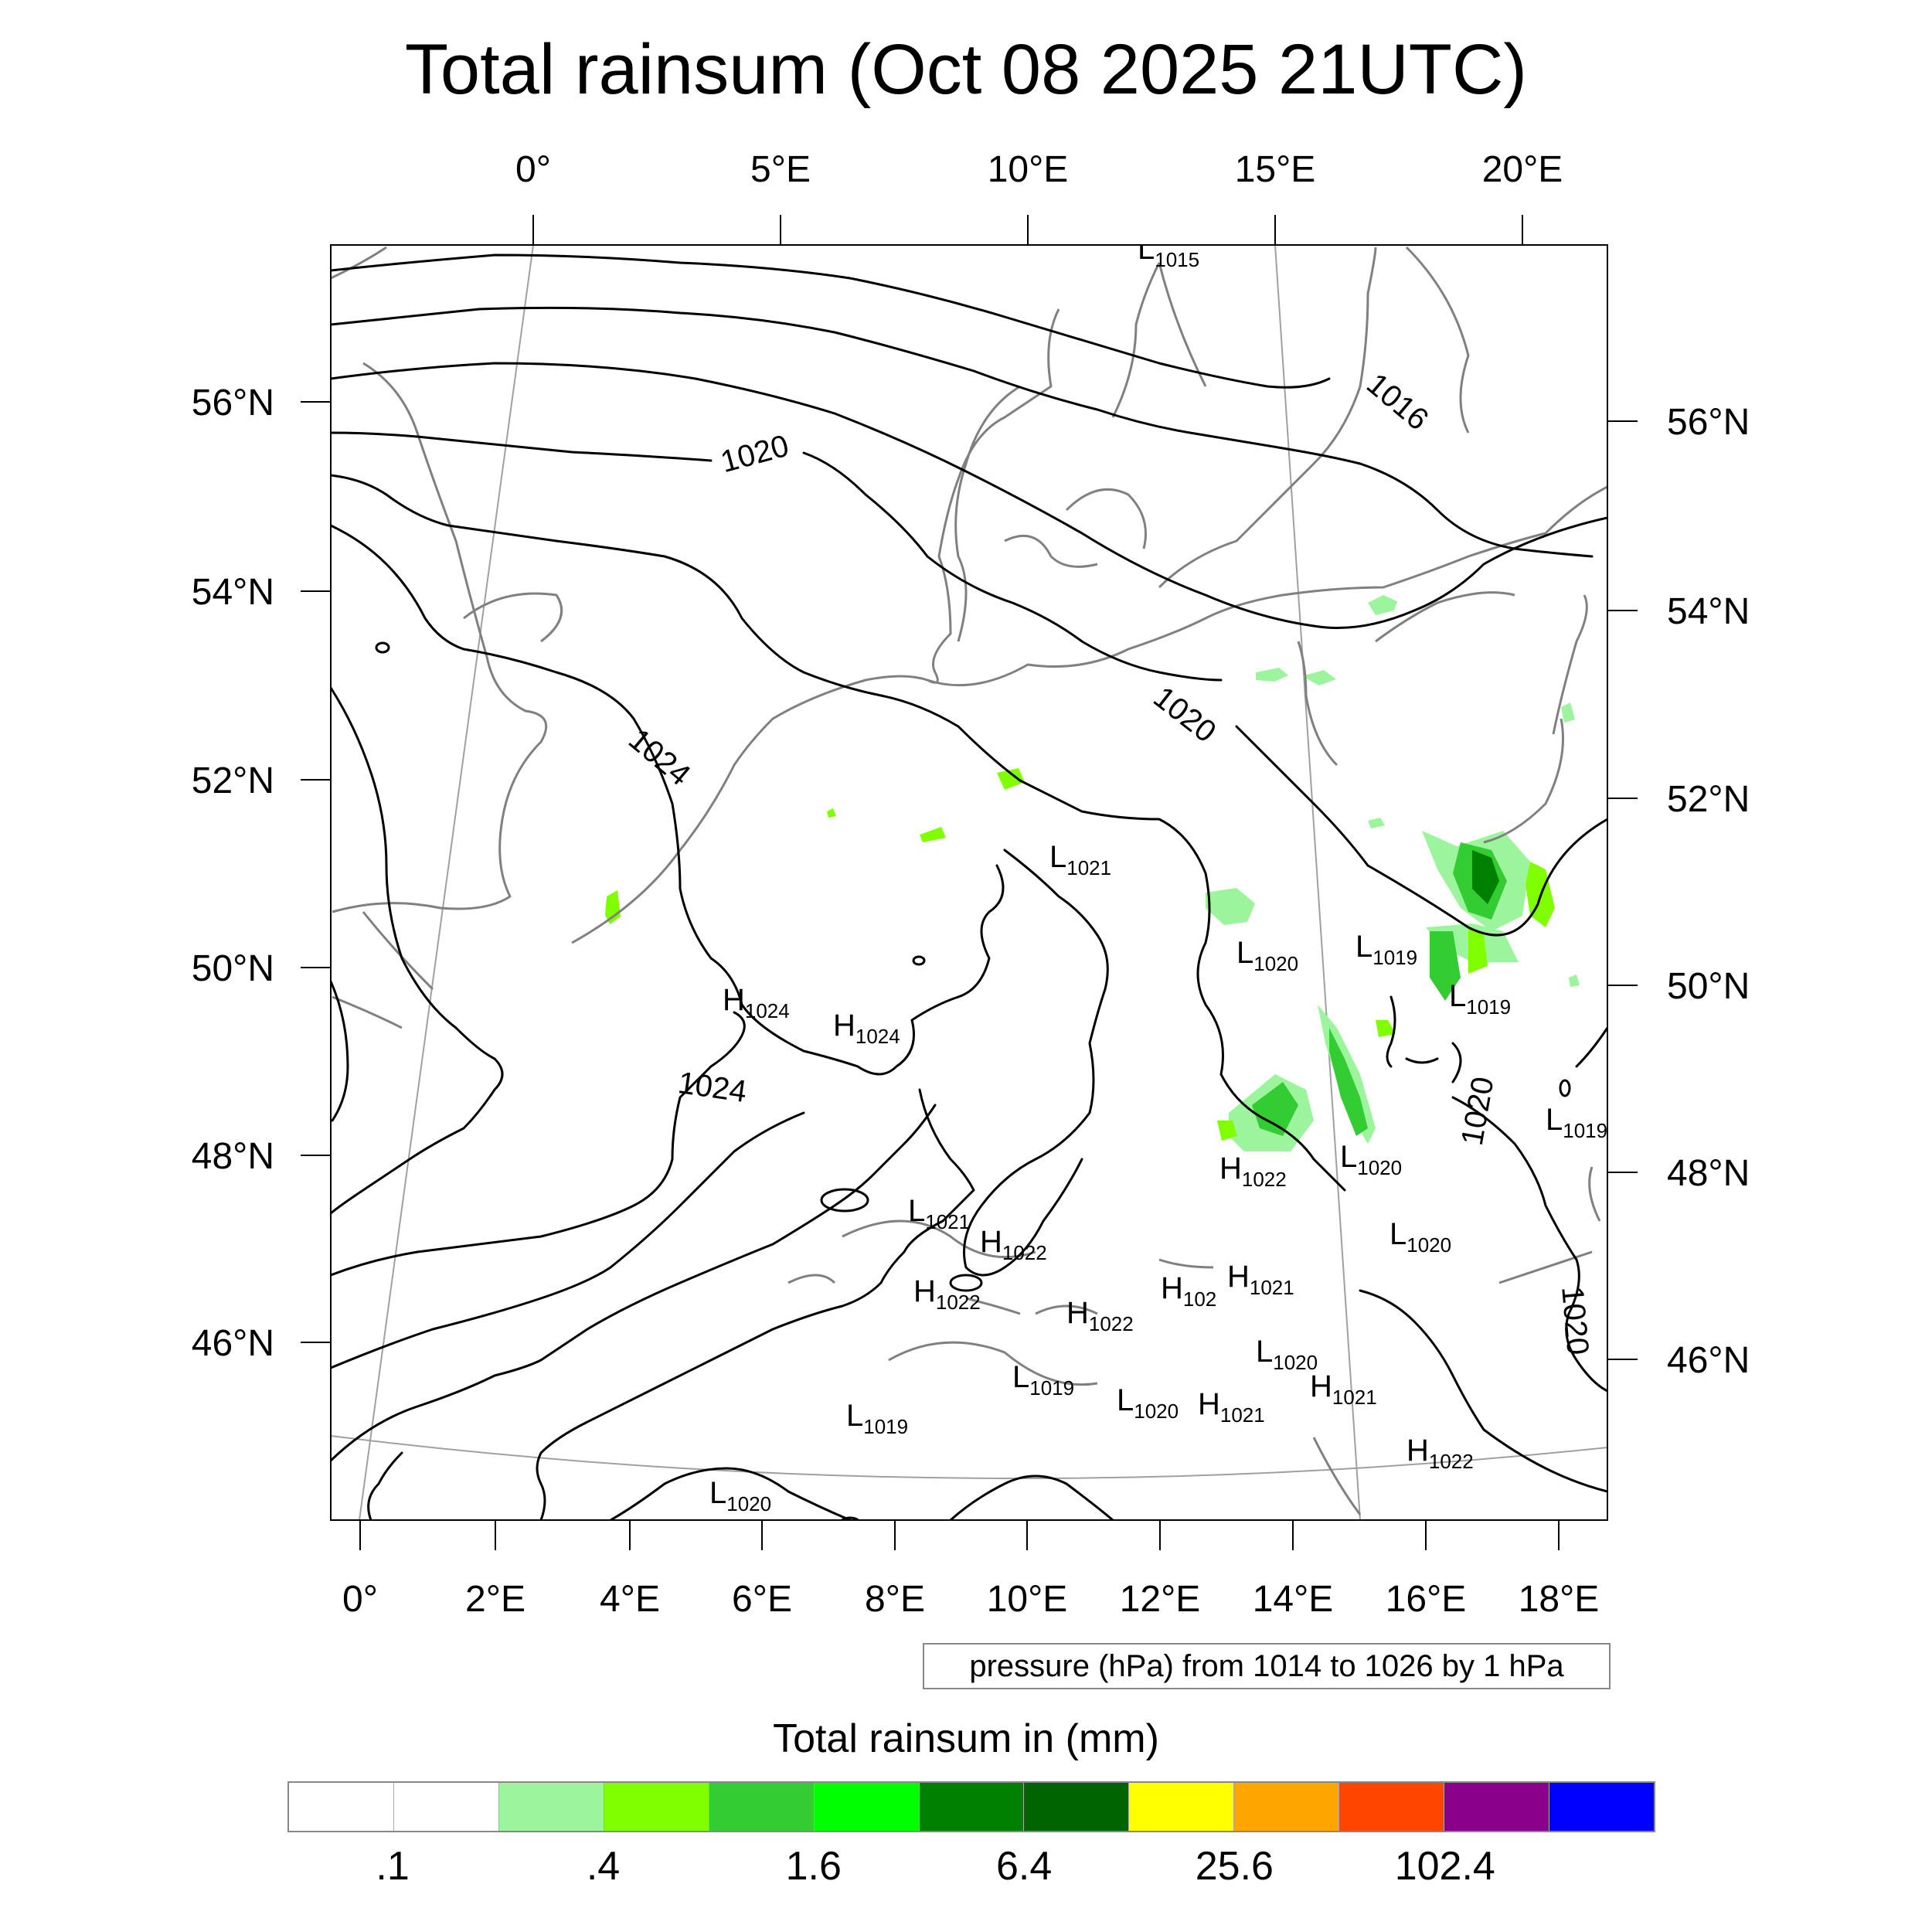  I want to click on isobar-label: 1016, so click(1397, 402).